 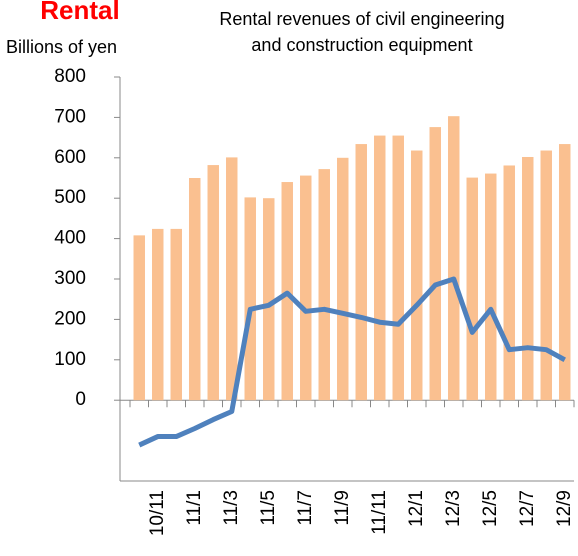 What do you see at coordinates (453, 508) in the screenshot?
I see `x-tick-label: 12/3` at bounding box center [453, 508].